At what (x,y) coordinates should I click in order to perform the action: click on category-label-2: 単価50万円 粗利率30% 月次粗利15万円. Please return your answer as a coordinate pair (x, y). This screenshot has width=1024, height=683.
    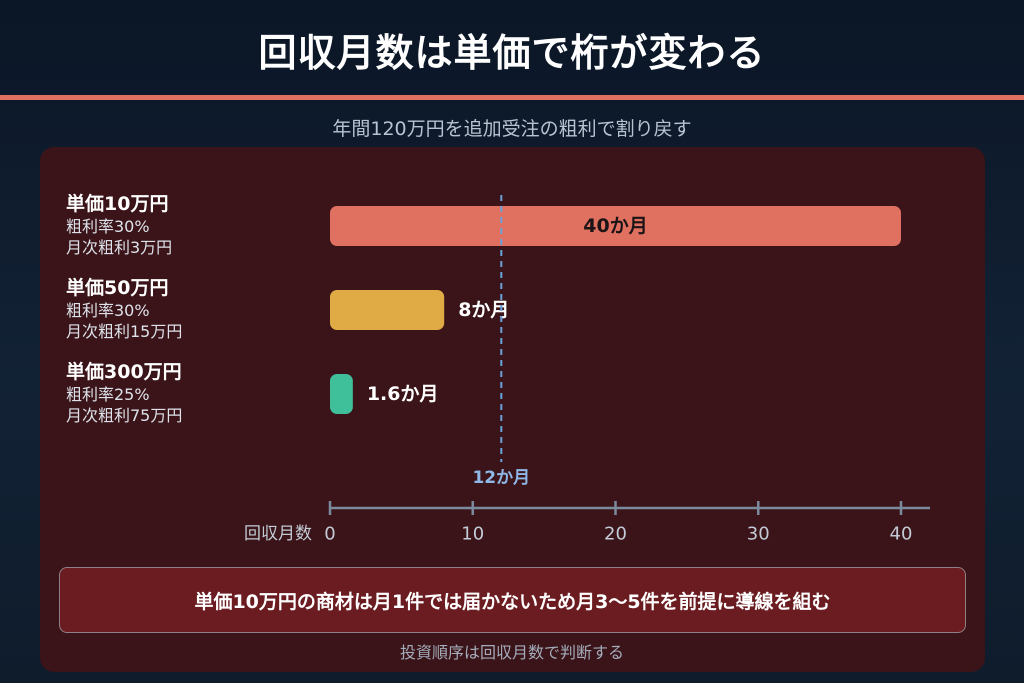
    Looking at the image, I should click on (124, 309).